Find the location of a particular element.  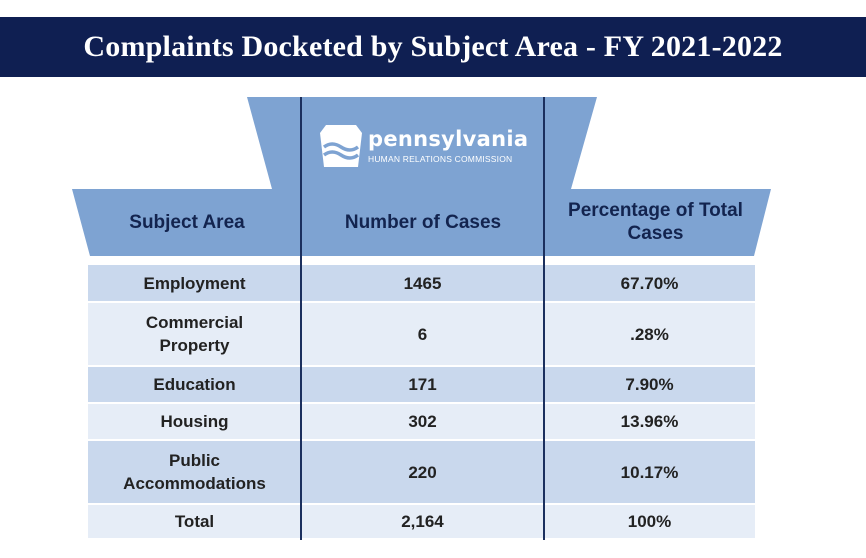

table-cell-subject: Housing is located at coordinates (194, 421).